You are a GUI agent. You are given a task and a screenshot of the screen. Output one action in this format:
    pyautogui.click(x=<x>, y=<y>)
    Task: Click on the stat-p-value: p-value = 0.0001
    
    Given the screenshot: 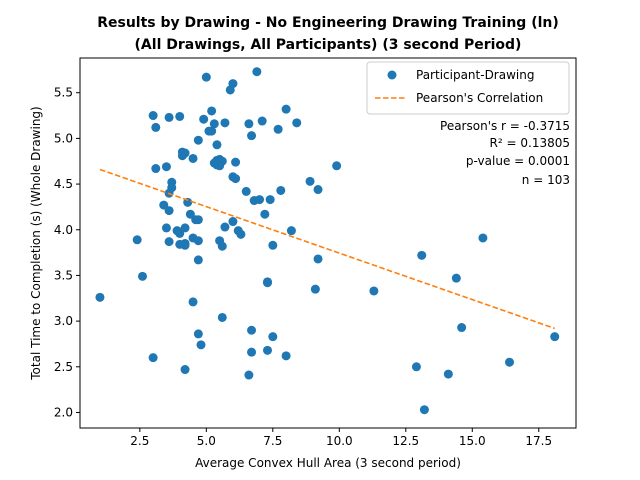 What is the action you would take?
    pyautogui.click(x=518, y=161)
    